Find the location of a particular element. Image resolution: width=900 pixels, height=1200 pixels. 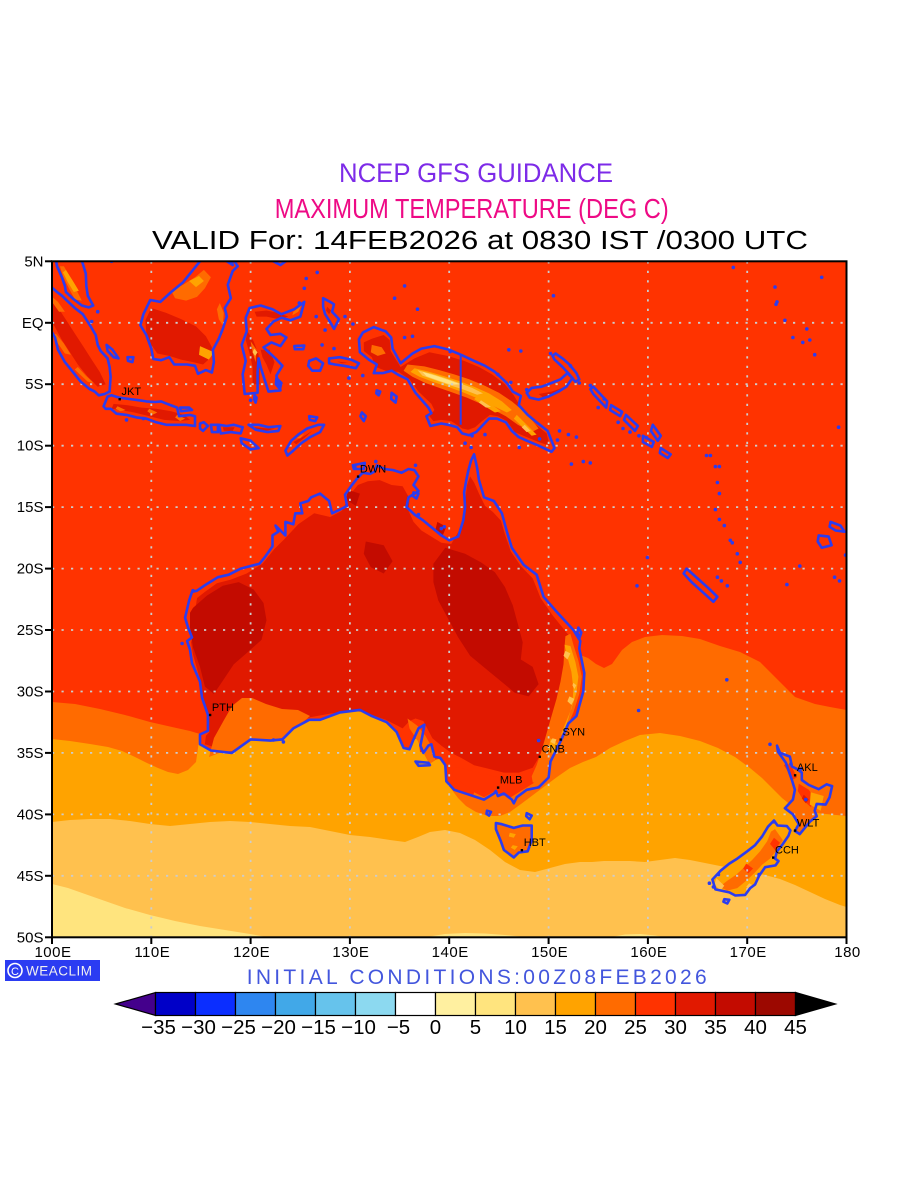

svg-text: WEACLIM is located at coordinates (59, 971).